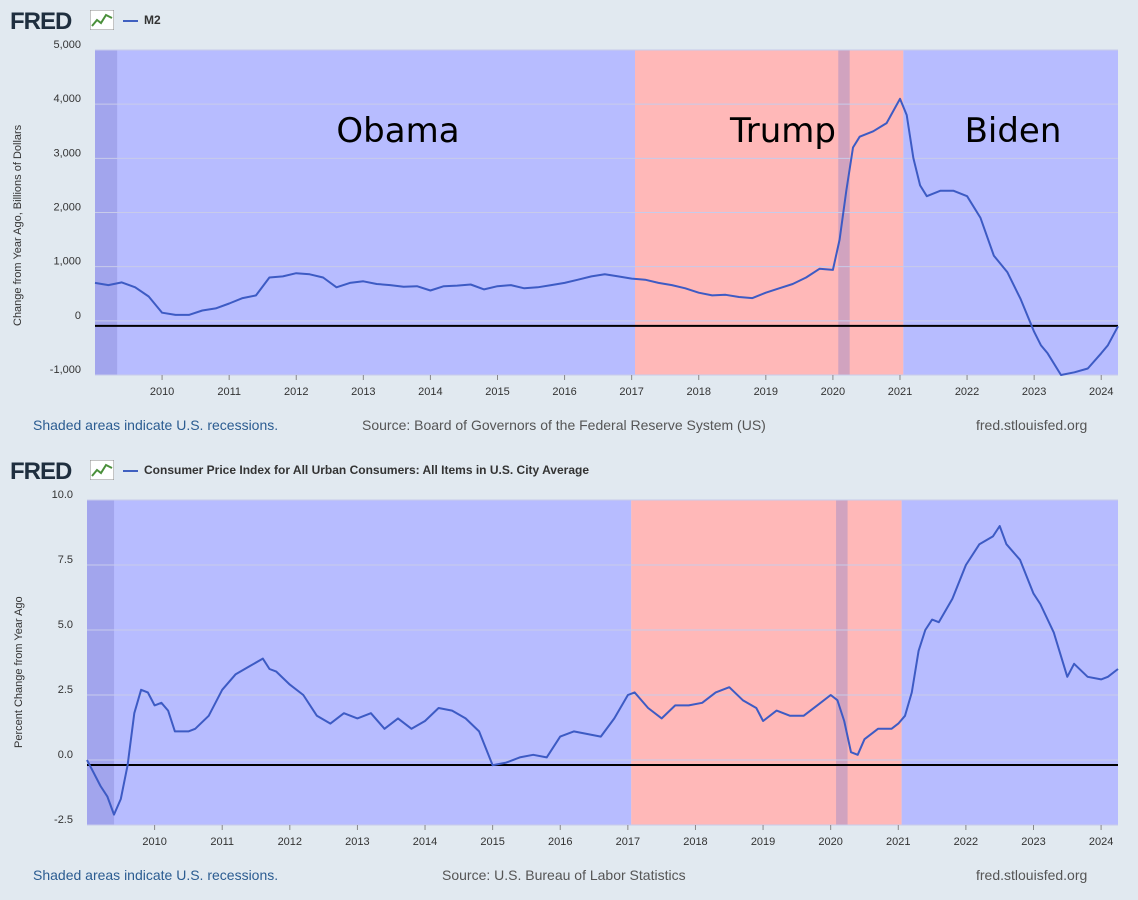 The width and height of the screenshot is (1138, 900). What do you see at coordinates (65, 755) in the screenshot?
I see `y-tick-label: 0.0` at bounding box center [65, 755].